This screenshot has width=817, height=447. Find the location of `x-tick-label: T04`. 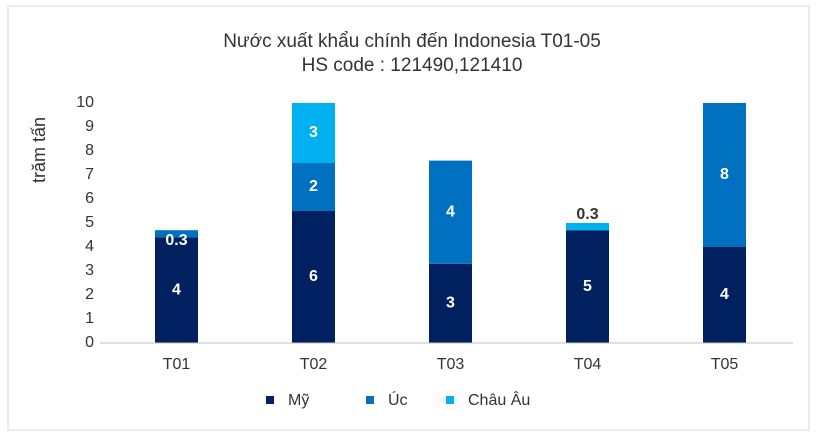

x-tick-label: T04 is located at coordinates (588, 364).